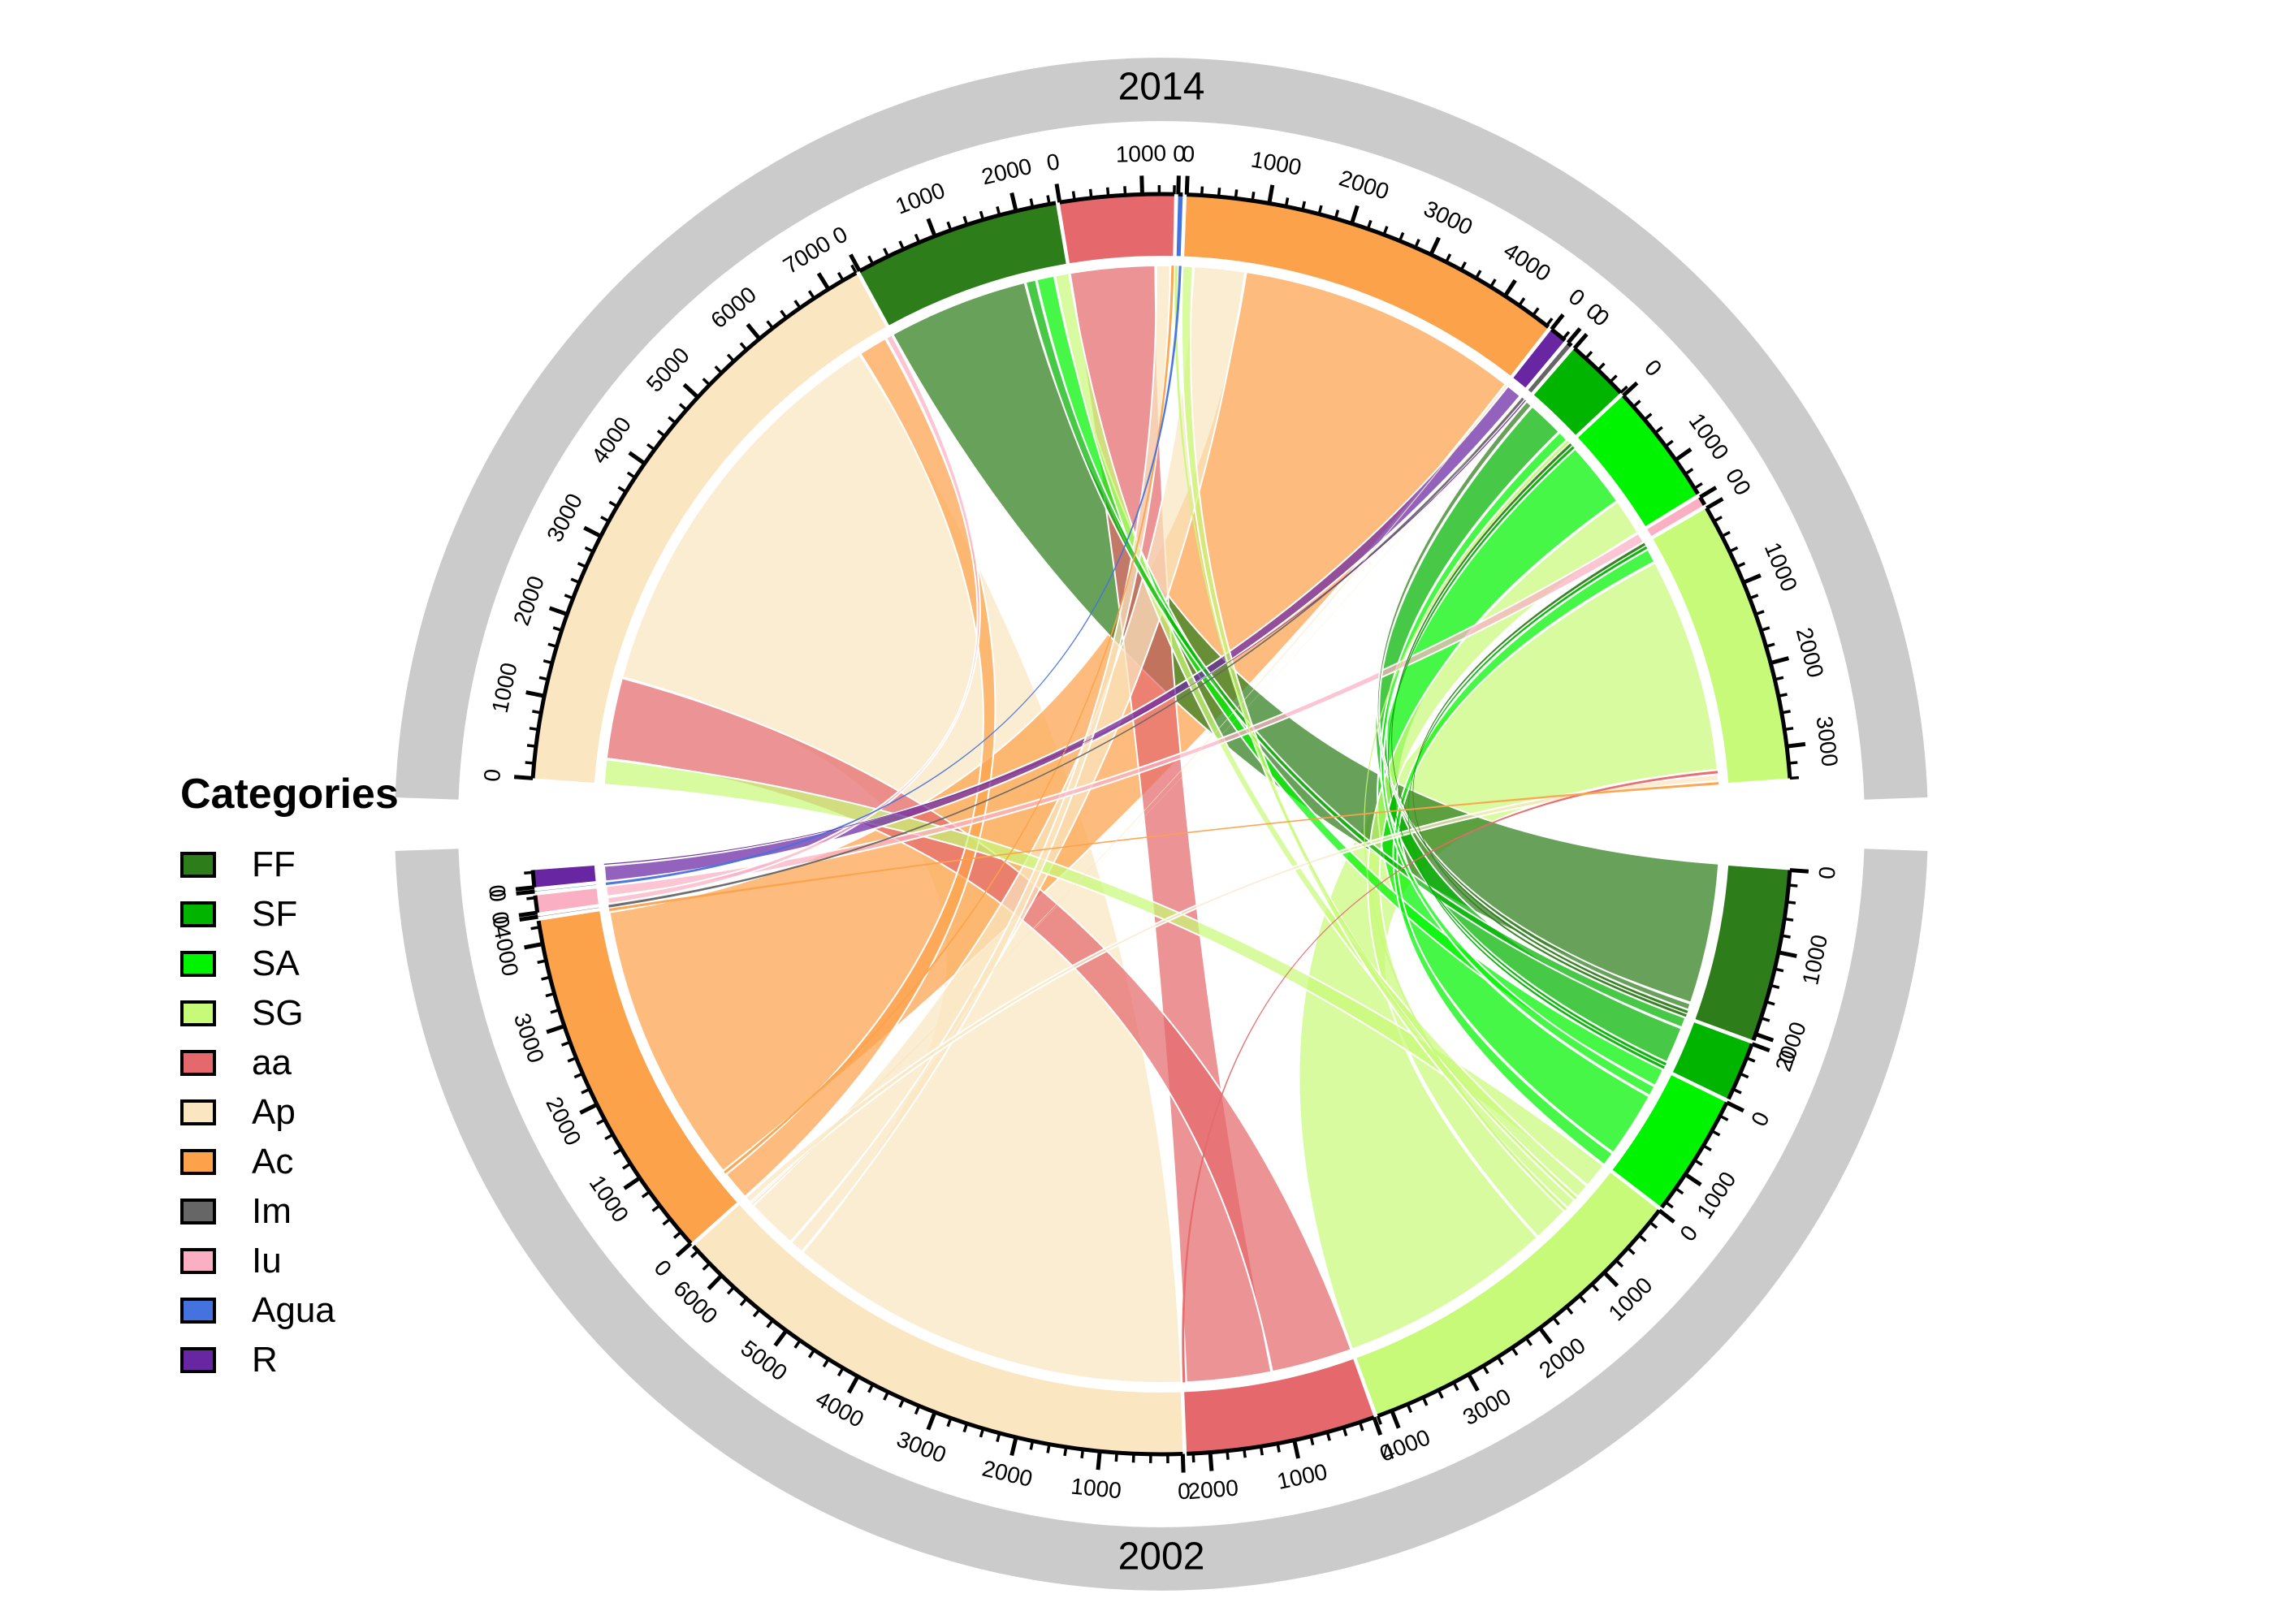 This screenshot has width=2274, height=1624. What do you see at coordinates (536, 904) in the screenshot?
I see `axis-2002-Iu` at bounding box center [536, 904].